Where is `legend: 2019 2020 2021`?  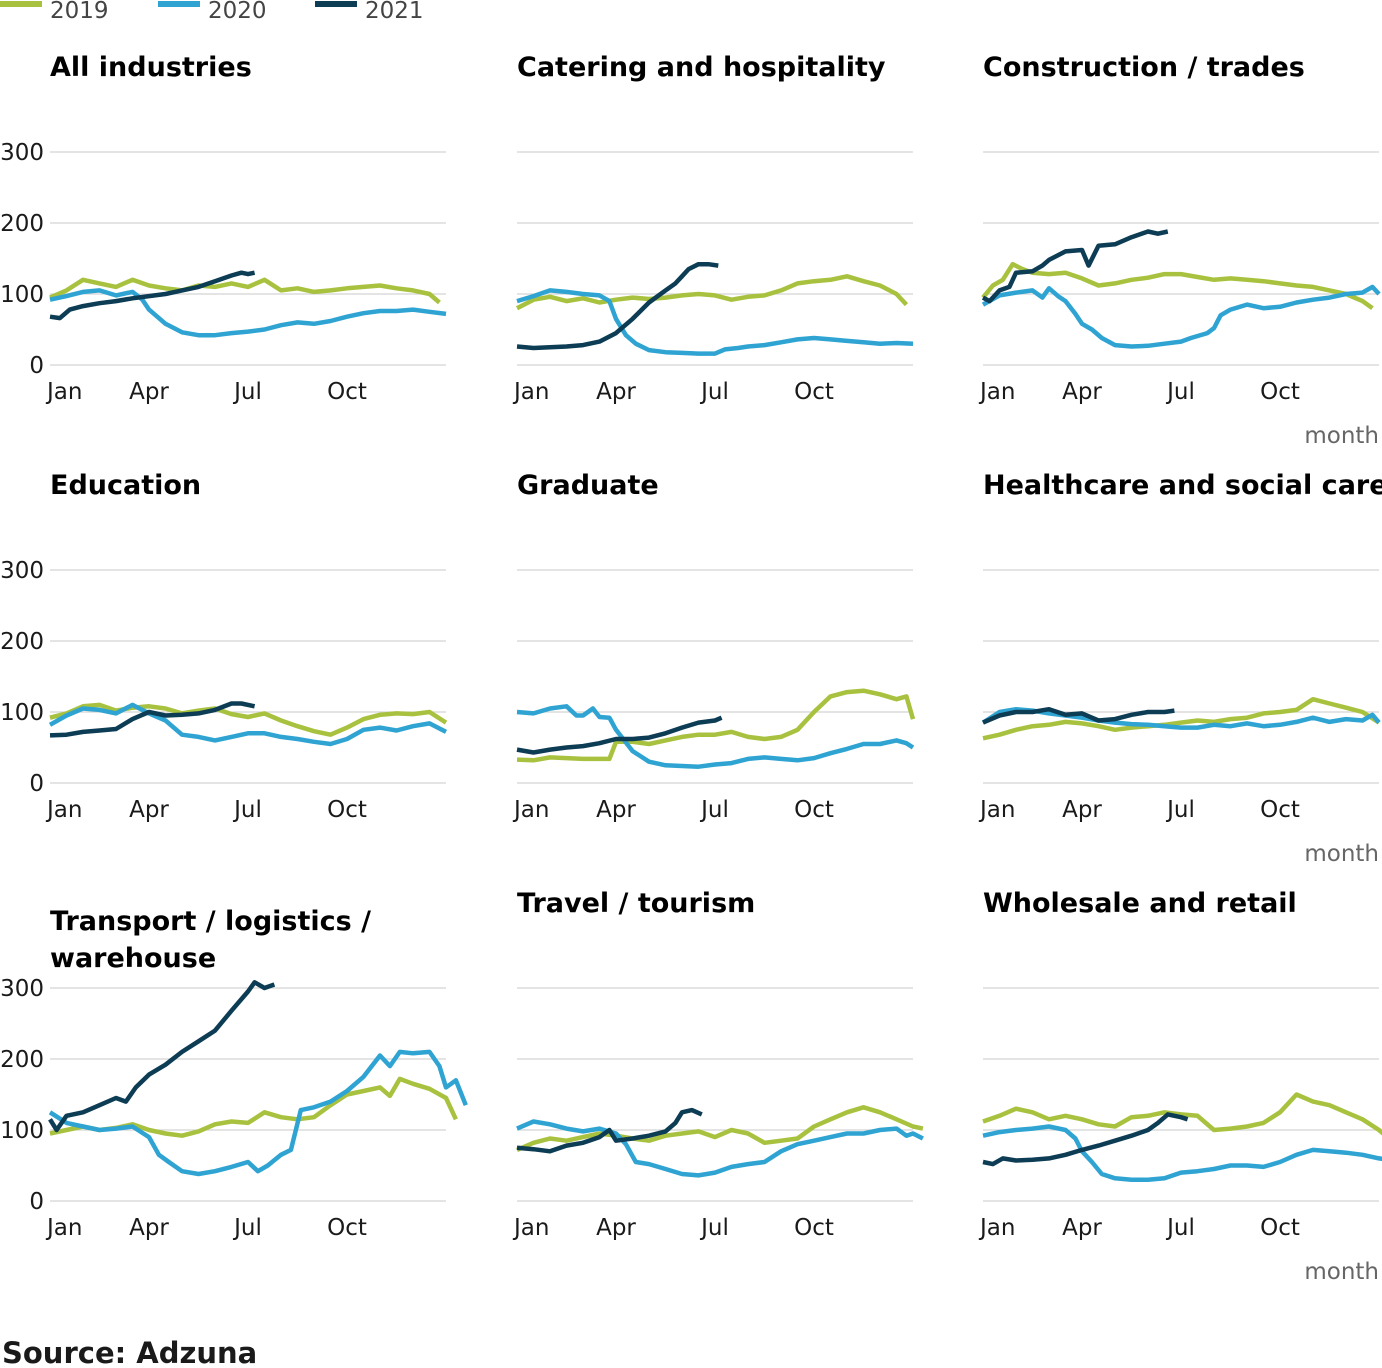
legend: 2019 2020 2021 is located at coordinates (212, 12).